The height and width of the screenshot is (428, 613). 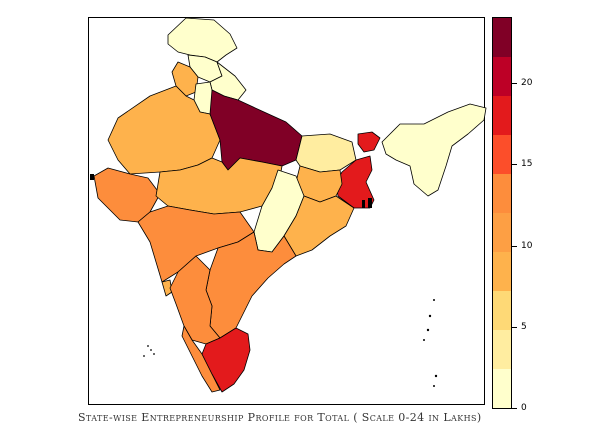 What do you see at coordinates (319, 226) in the screenshot?
I see `region-odisha` at bounding box center [319, 226].